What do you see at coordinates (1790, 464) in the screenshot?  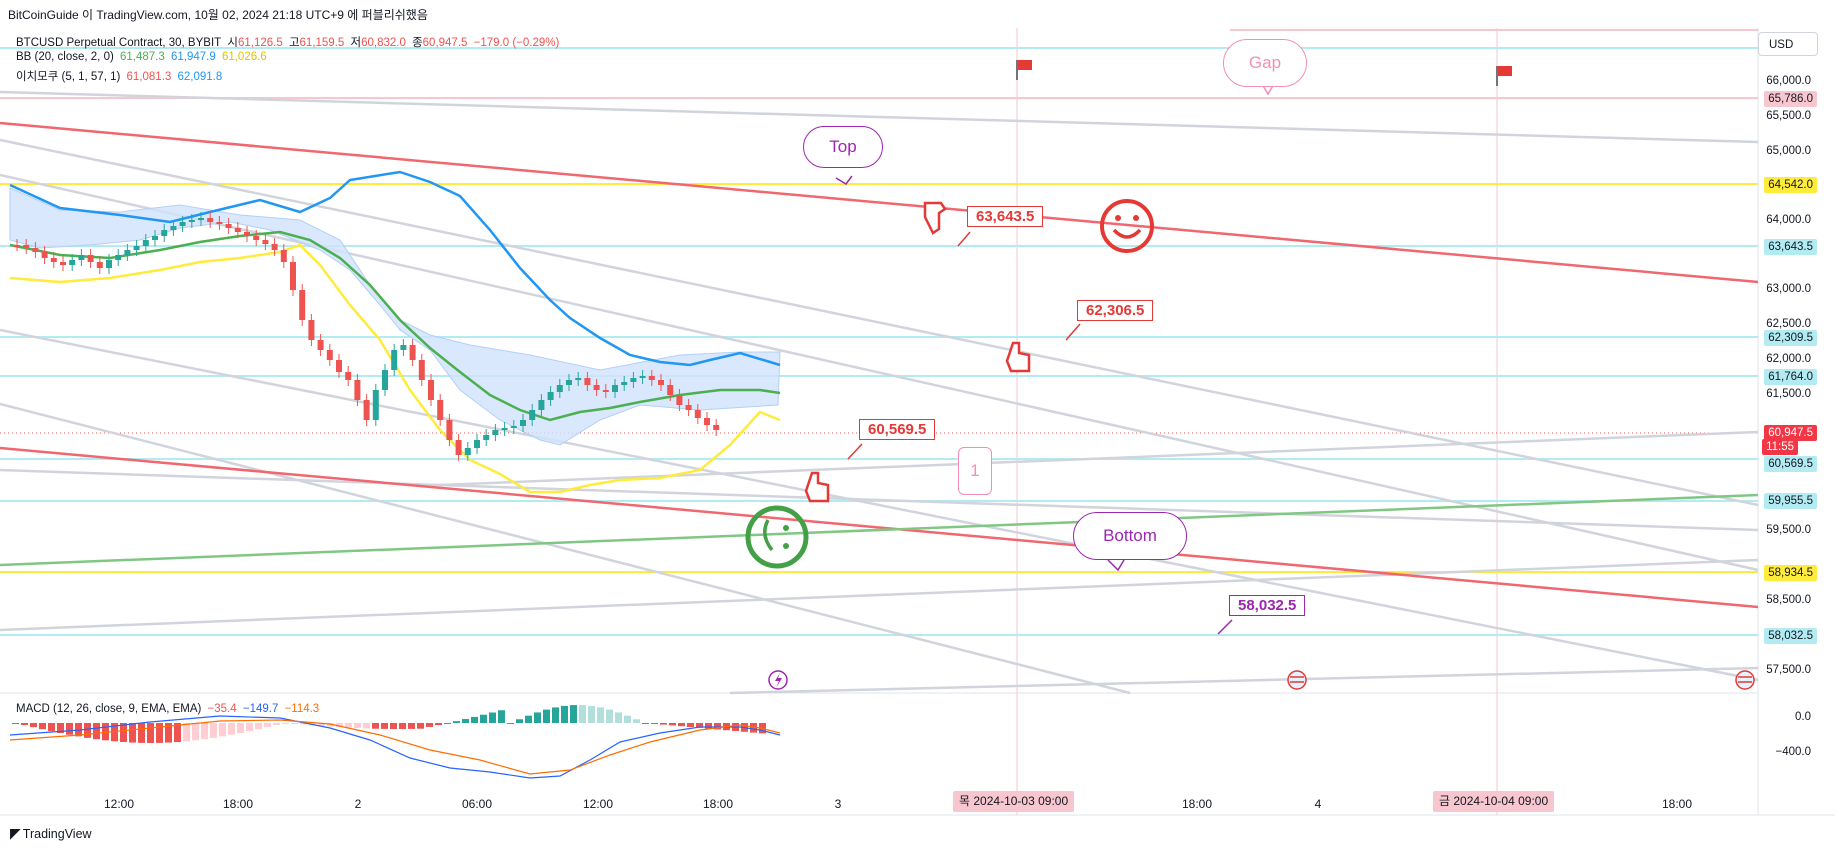 I see `price-tag: 60,569.5` at bounding box center [1790, 464].